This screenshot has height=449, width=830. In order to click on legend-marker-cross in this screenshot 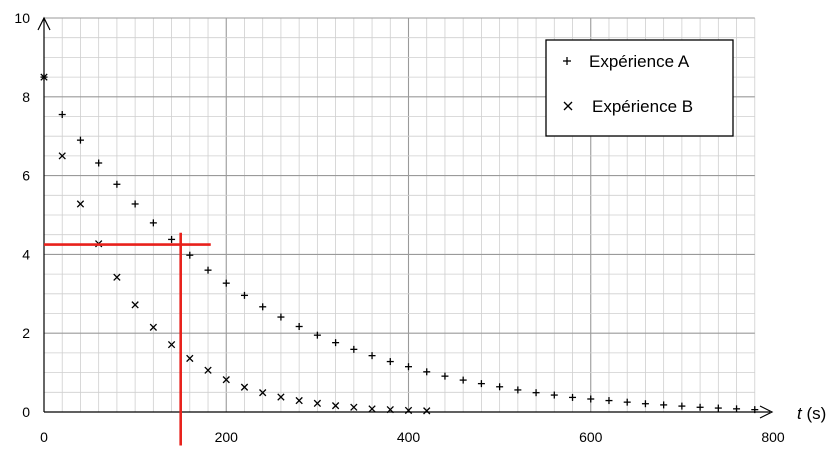, I will do `click(568, 106)`.